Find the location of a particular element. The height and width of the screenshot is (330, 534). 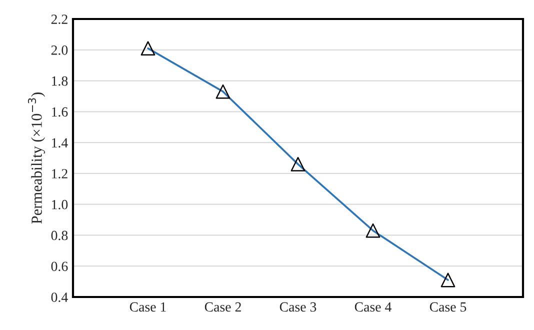

y-tick-label: 1.2 is located at coordinates (60, 173).